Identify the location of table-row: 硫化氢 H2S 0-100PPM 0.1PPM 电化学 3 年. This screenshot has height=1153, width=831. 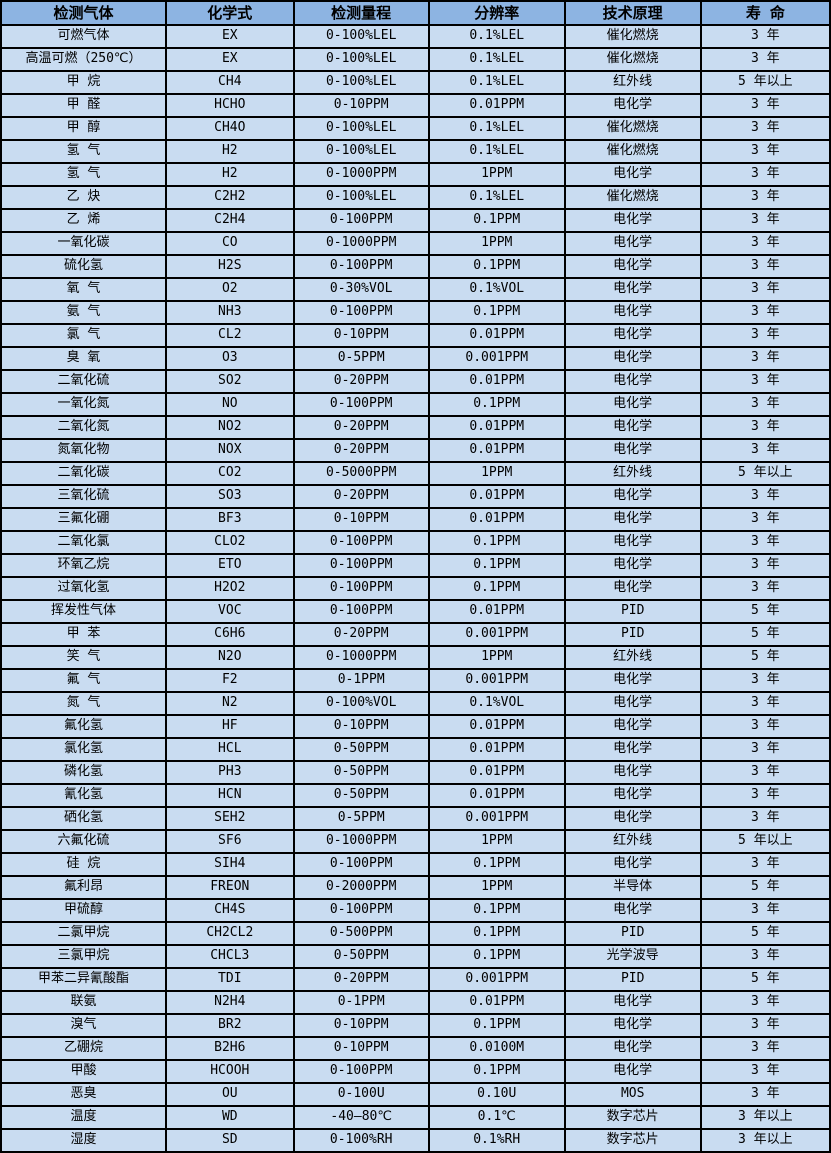
(415, 266).